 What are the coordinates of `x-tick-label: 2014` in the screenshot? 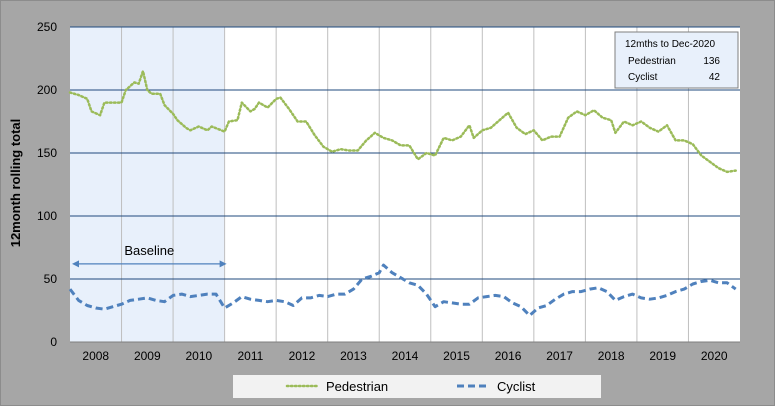 It's located at (405, 356).